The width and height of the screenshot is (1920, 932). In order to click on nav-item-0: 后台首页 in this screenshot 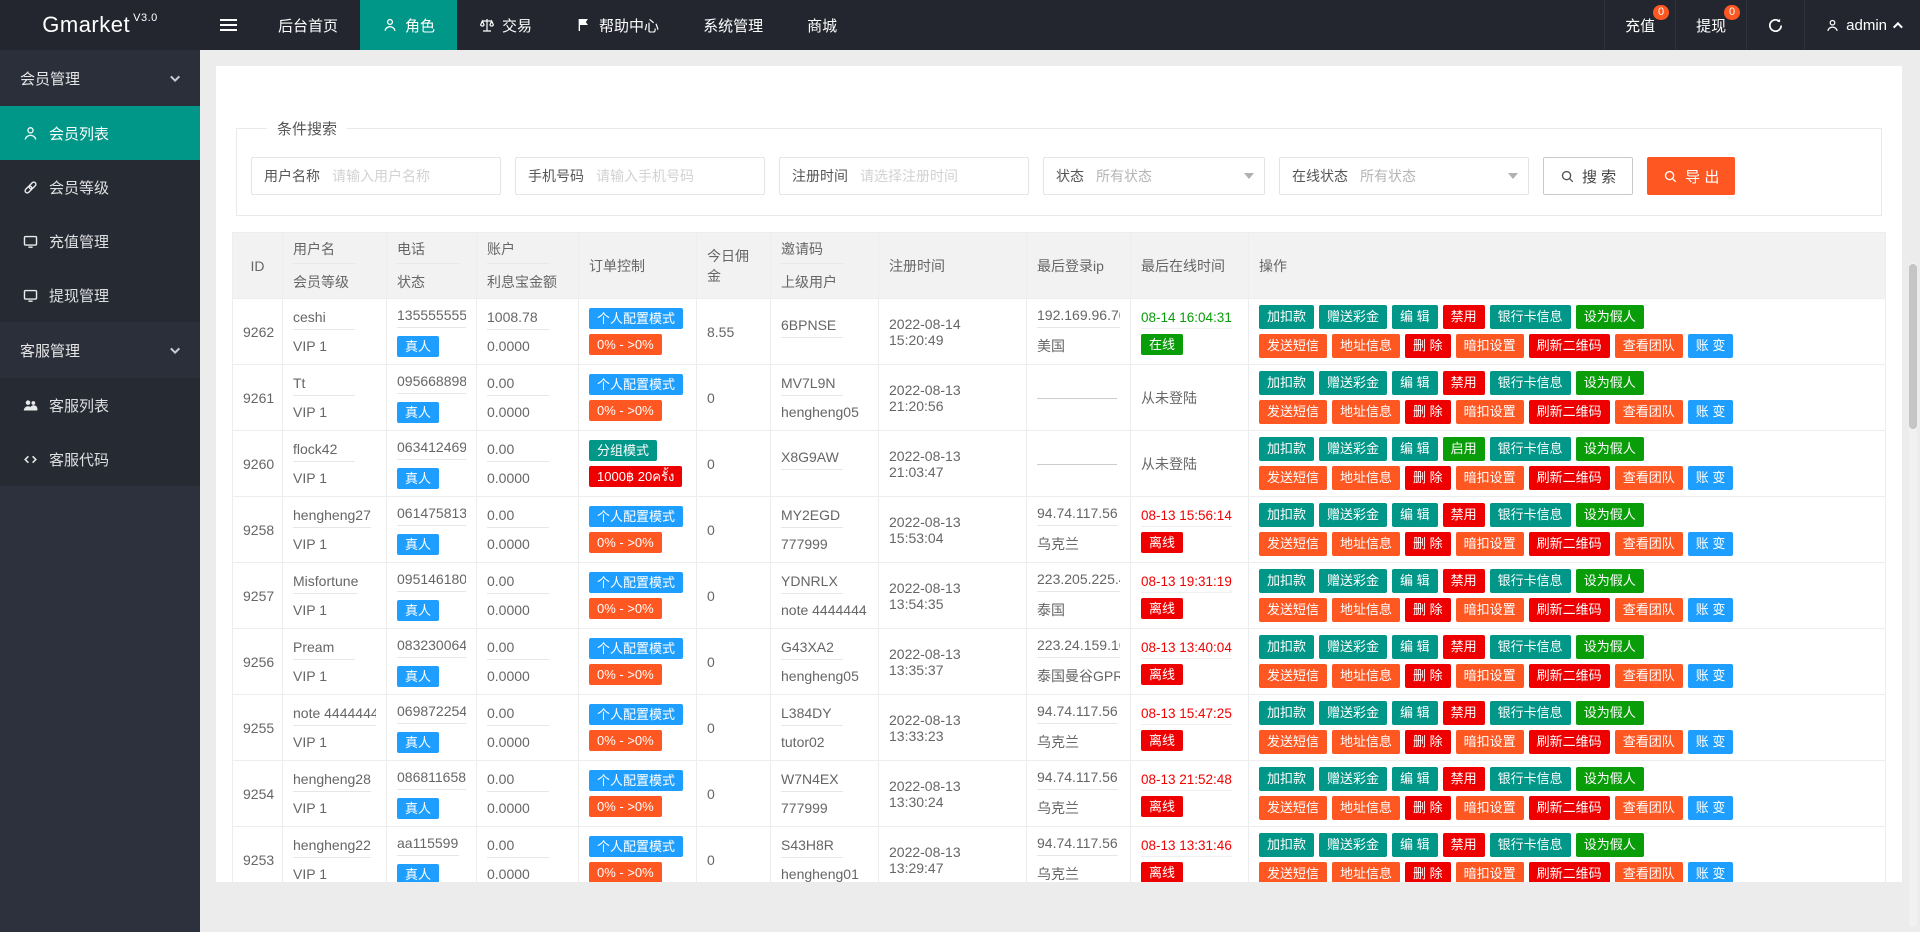, I will do `click(308, 26)`.